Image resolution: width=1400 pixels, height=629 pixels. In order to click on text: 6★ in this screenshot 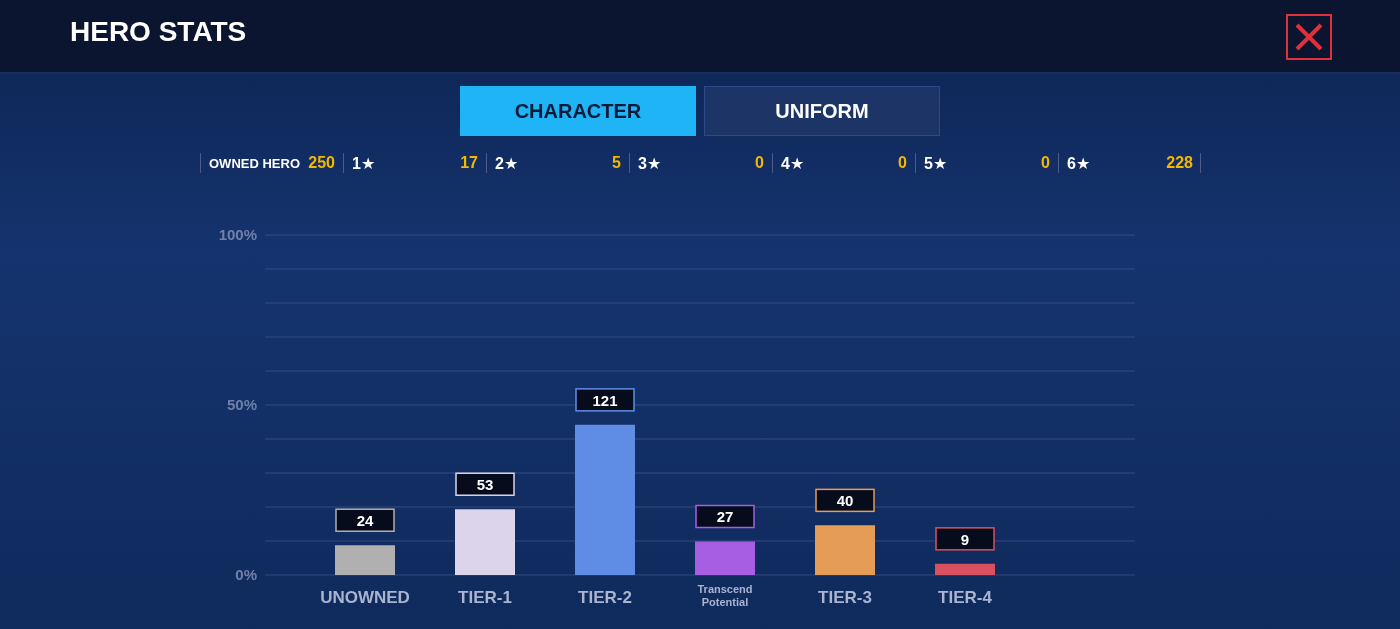, I will do `click(1079, 163)`.